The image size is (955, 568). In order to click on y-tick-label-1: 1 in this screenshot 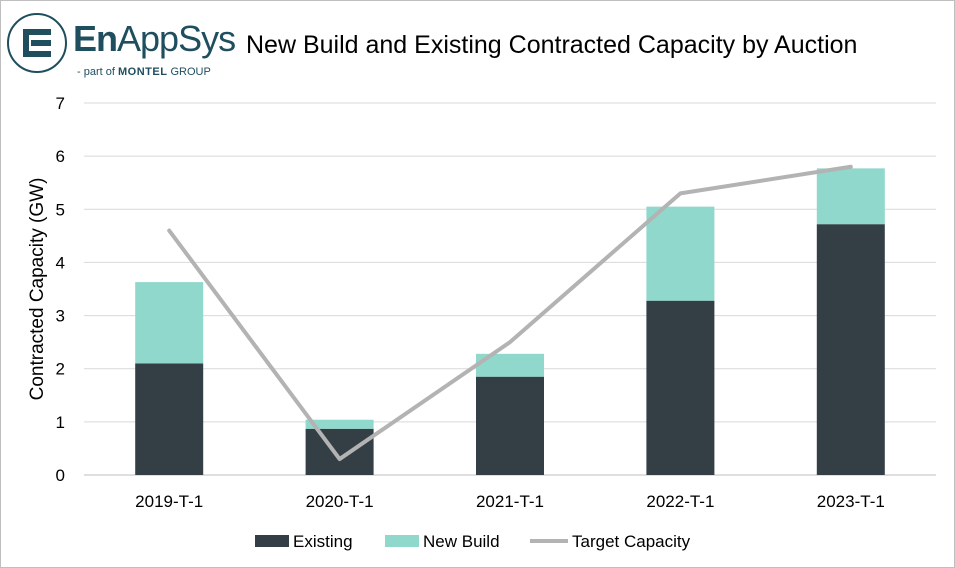, I will do `click(60, 422)`.